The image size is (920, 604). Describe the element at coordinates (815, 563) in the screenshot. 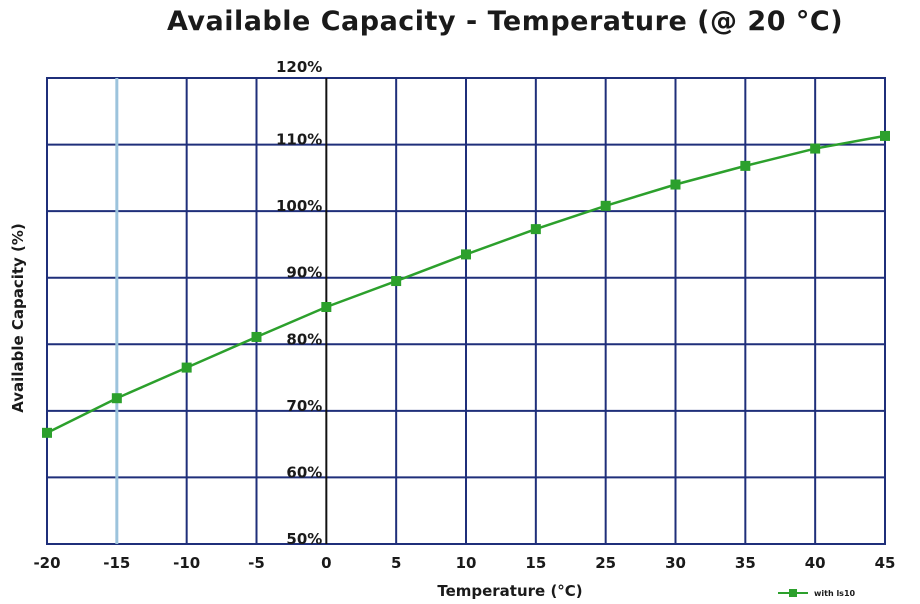

I see `x-tick-label: 40` at that location.